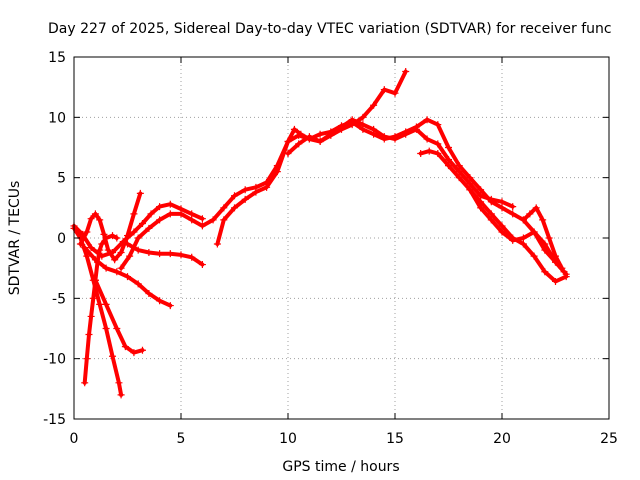 The height and width of the screenshot is (480, 640). I want to click on x-tick-label: 0, so click(74, 439).